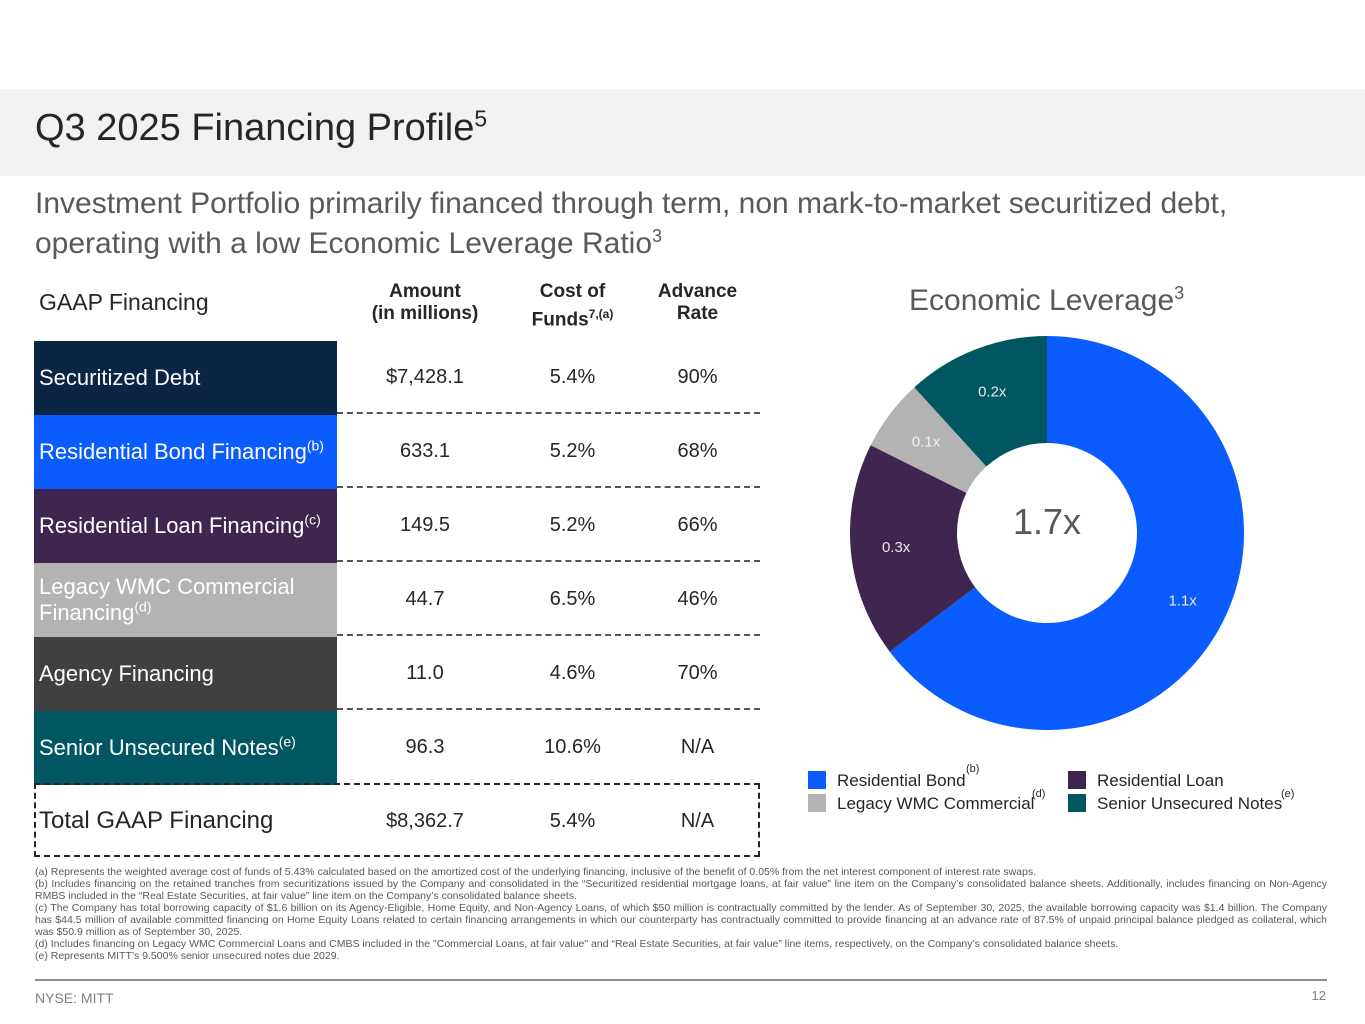 This screenshot has width=1365, height=1024. What do you see at coordinates (185, 748) in the screenshot?
I see `row-label-senior-unsecured-notes: Senior Unsecured Notes(e)` at bounding box center [185, 748].